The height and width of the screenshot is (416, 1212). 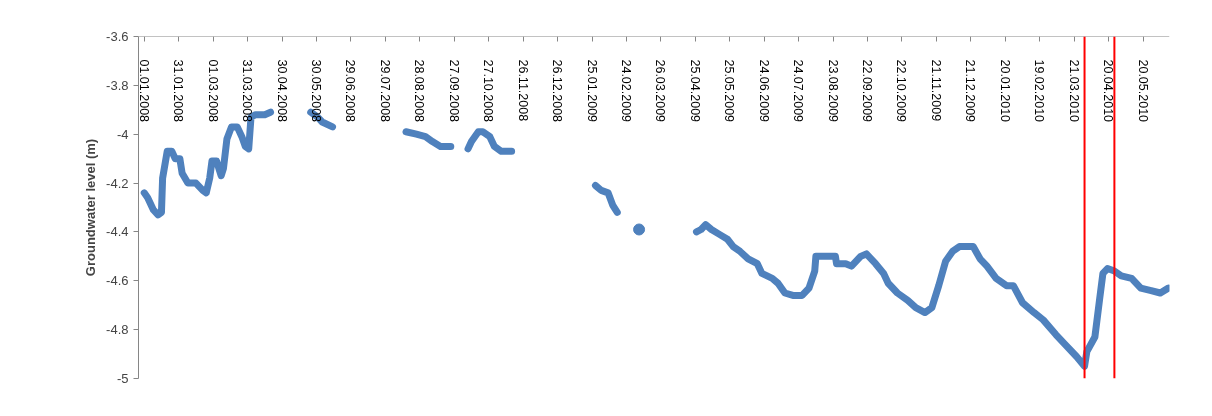 What do you see at coordinates (117, 183) in the screenshot?
I see `y-tick-label: -4.2` at bounding box center [117, 183].